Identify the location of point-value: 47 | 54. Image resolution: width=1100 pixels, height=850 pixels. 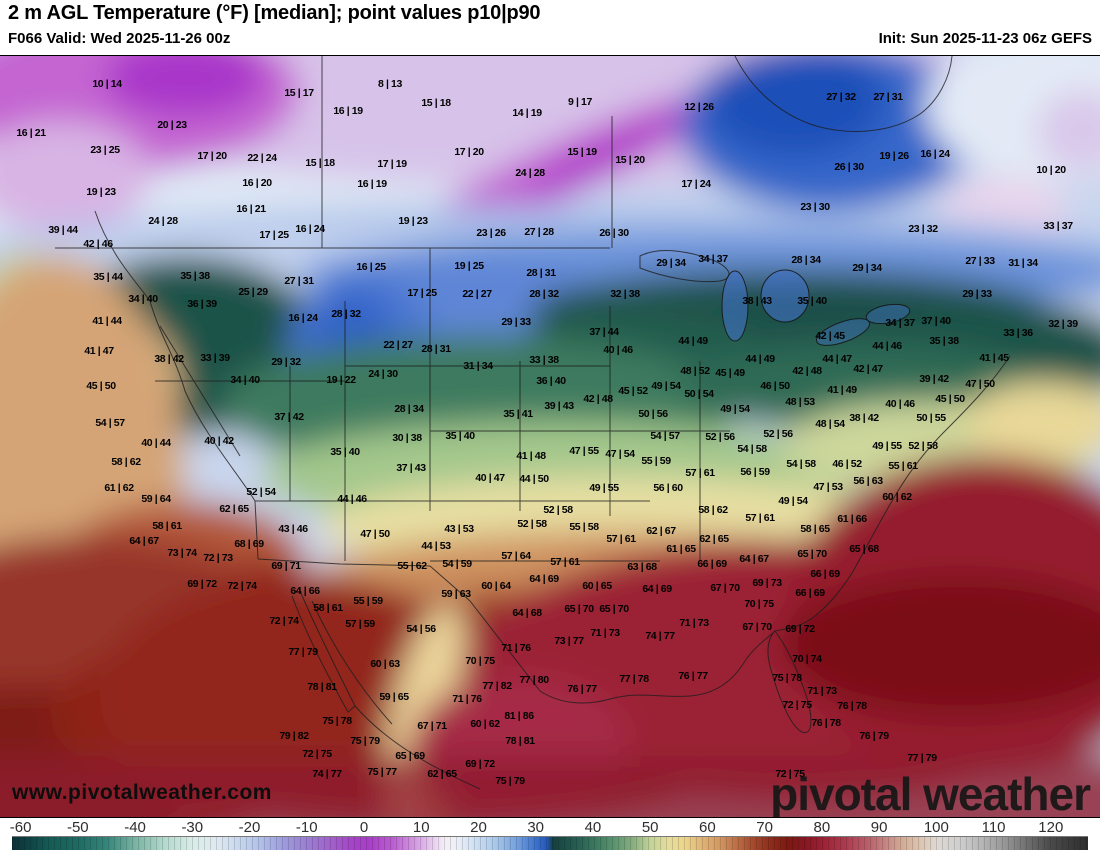
(620, 454).